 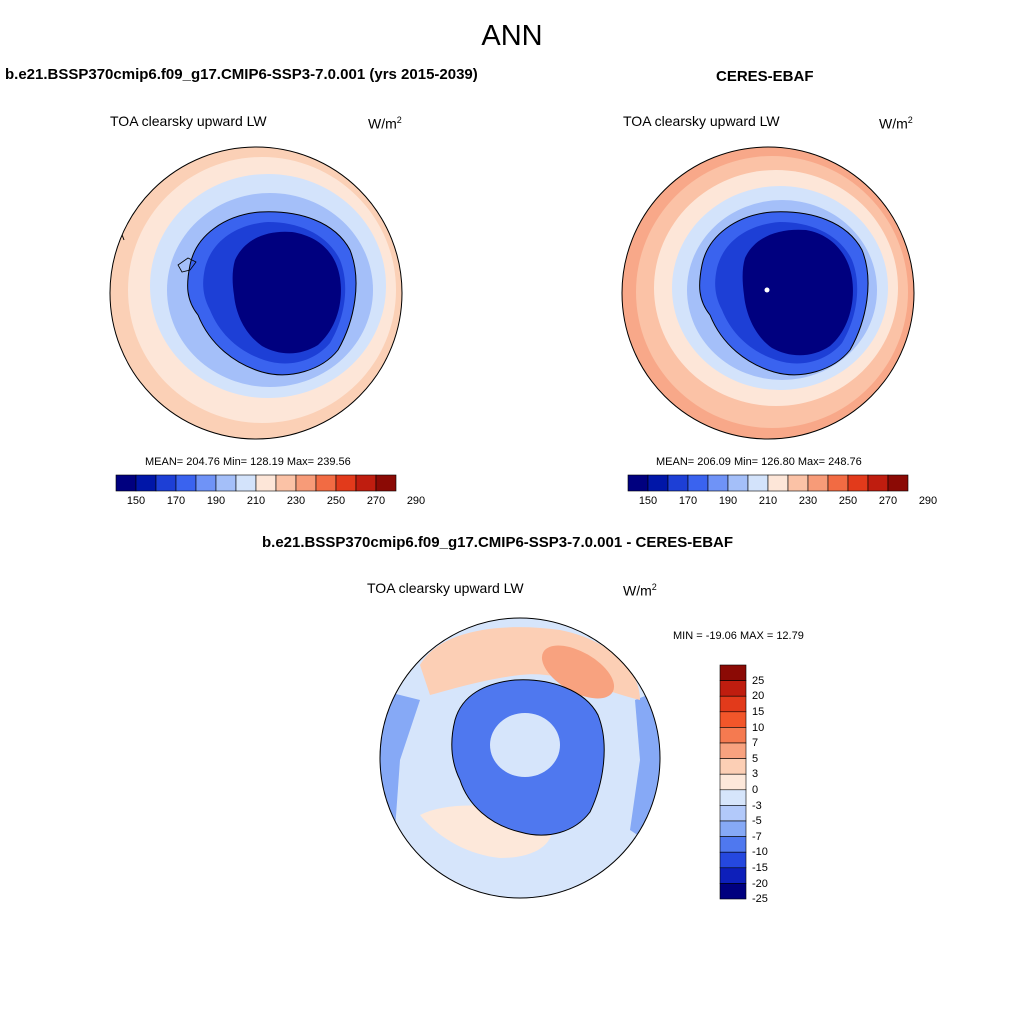 I want to click on colorbar-tick-label: -20, so click(x=760, y=883).